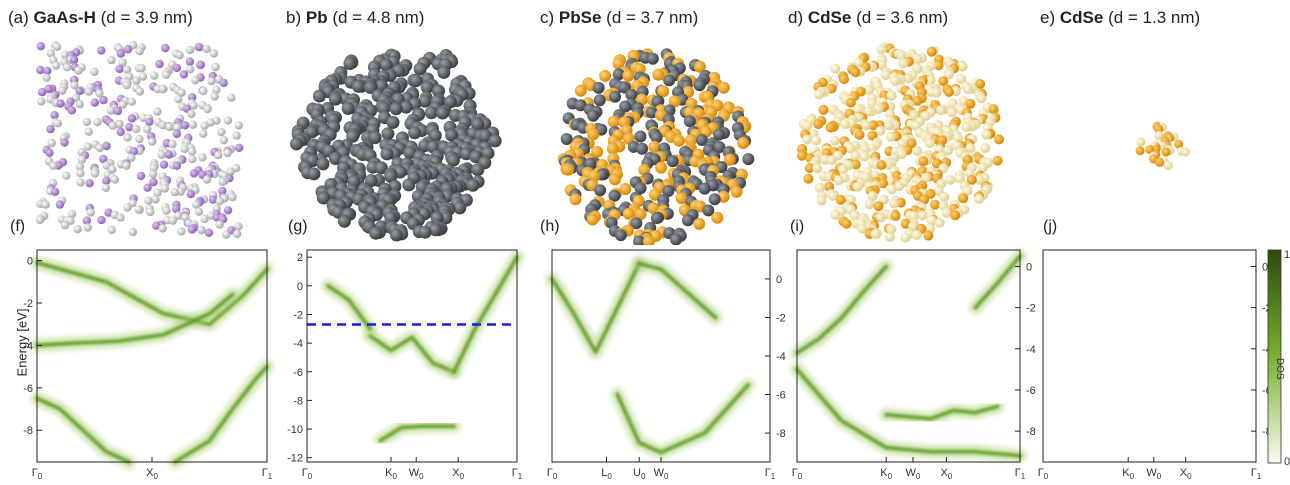 This screenshot has height=485, width=1290. I want to click on x-tick-label: W0, so click(1153, 474).